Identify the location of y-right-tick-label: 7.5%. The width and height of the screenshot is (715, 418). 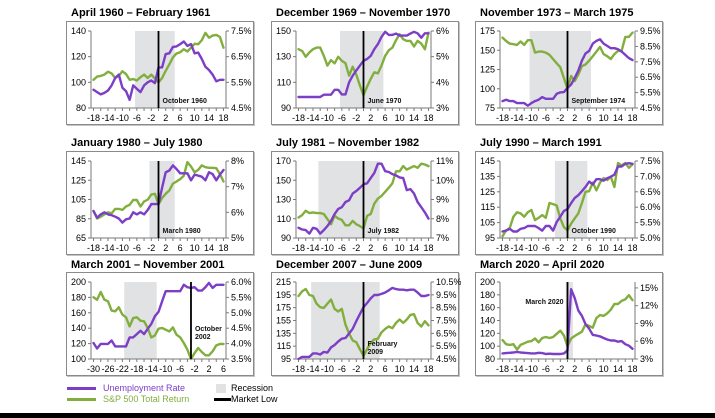
(650, 62).